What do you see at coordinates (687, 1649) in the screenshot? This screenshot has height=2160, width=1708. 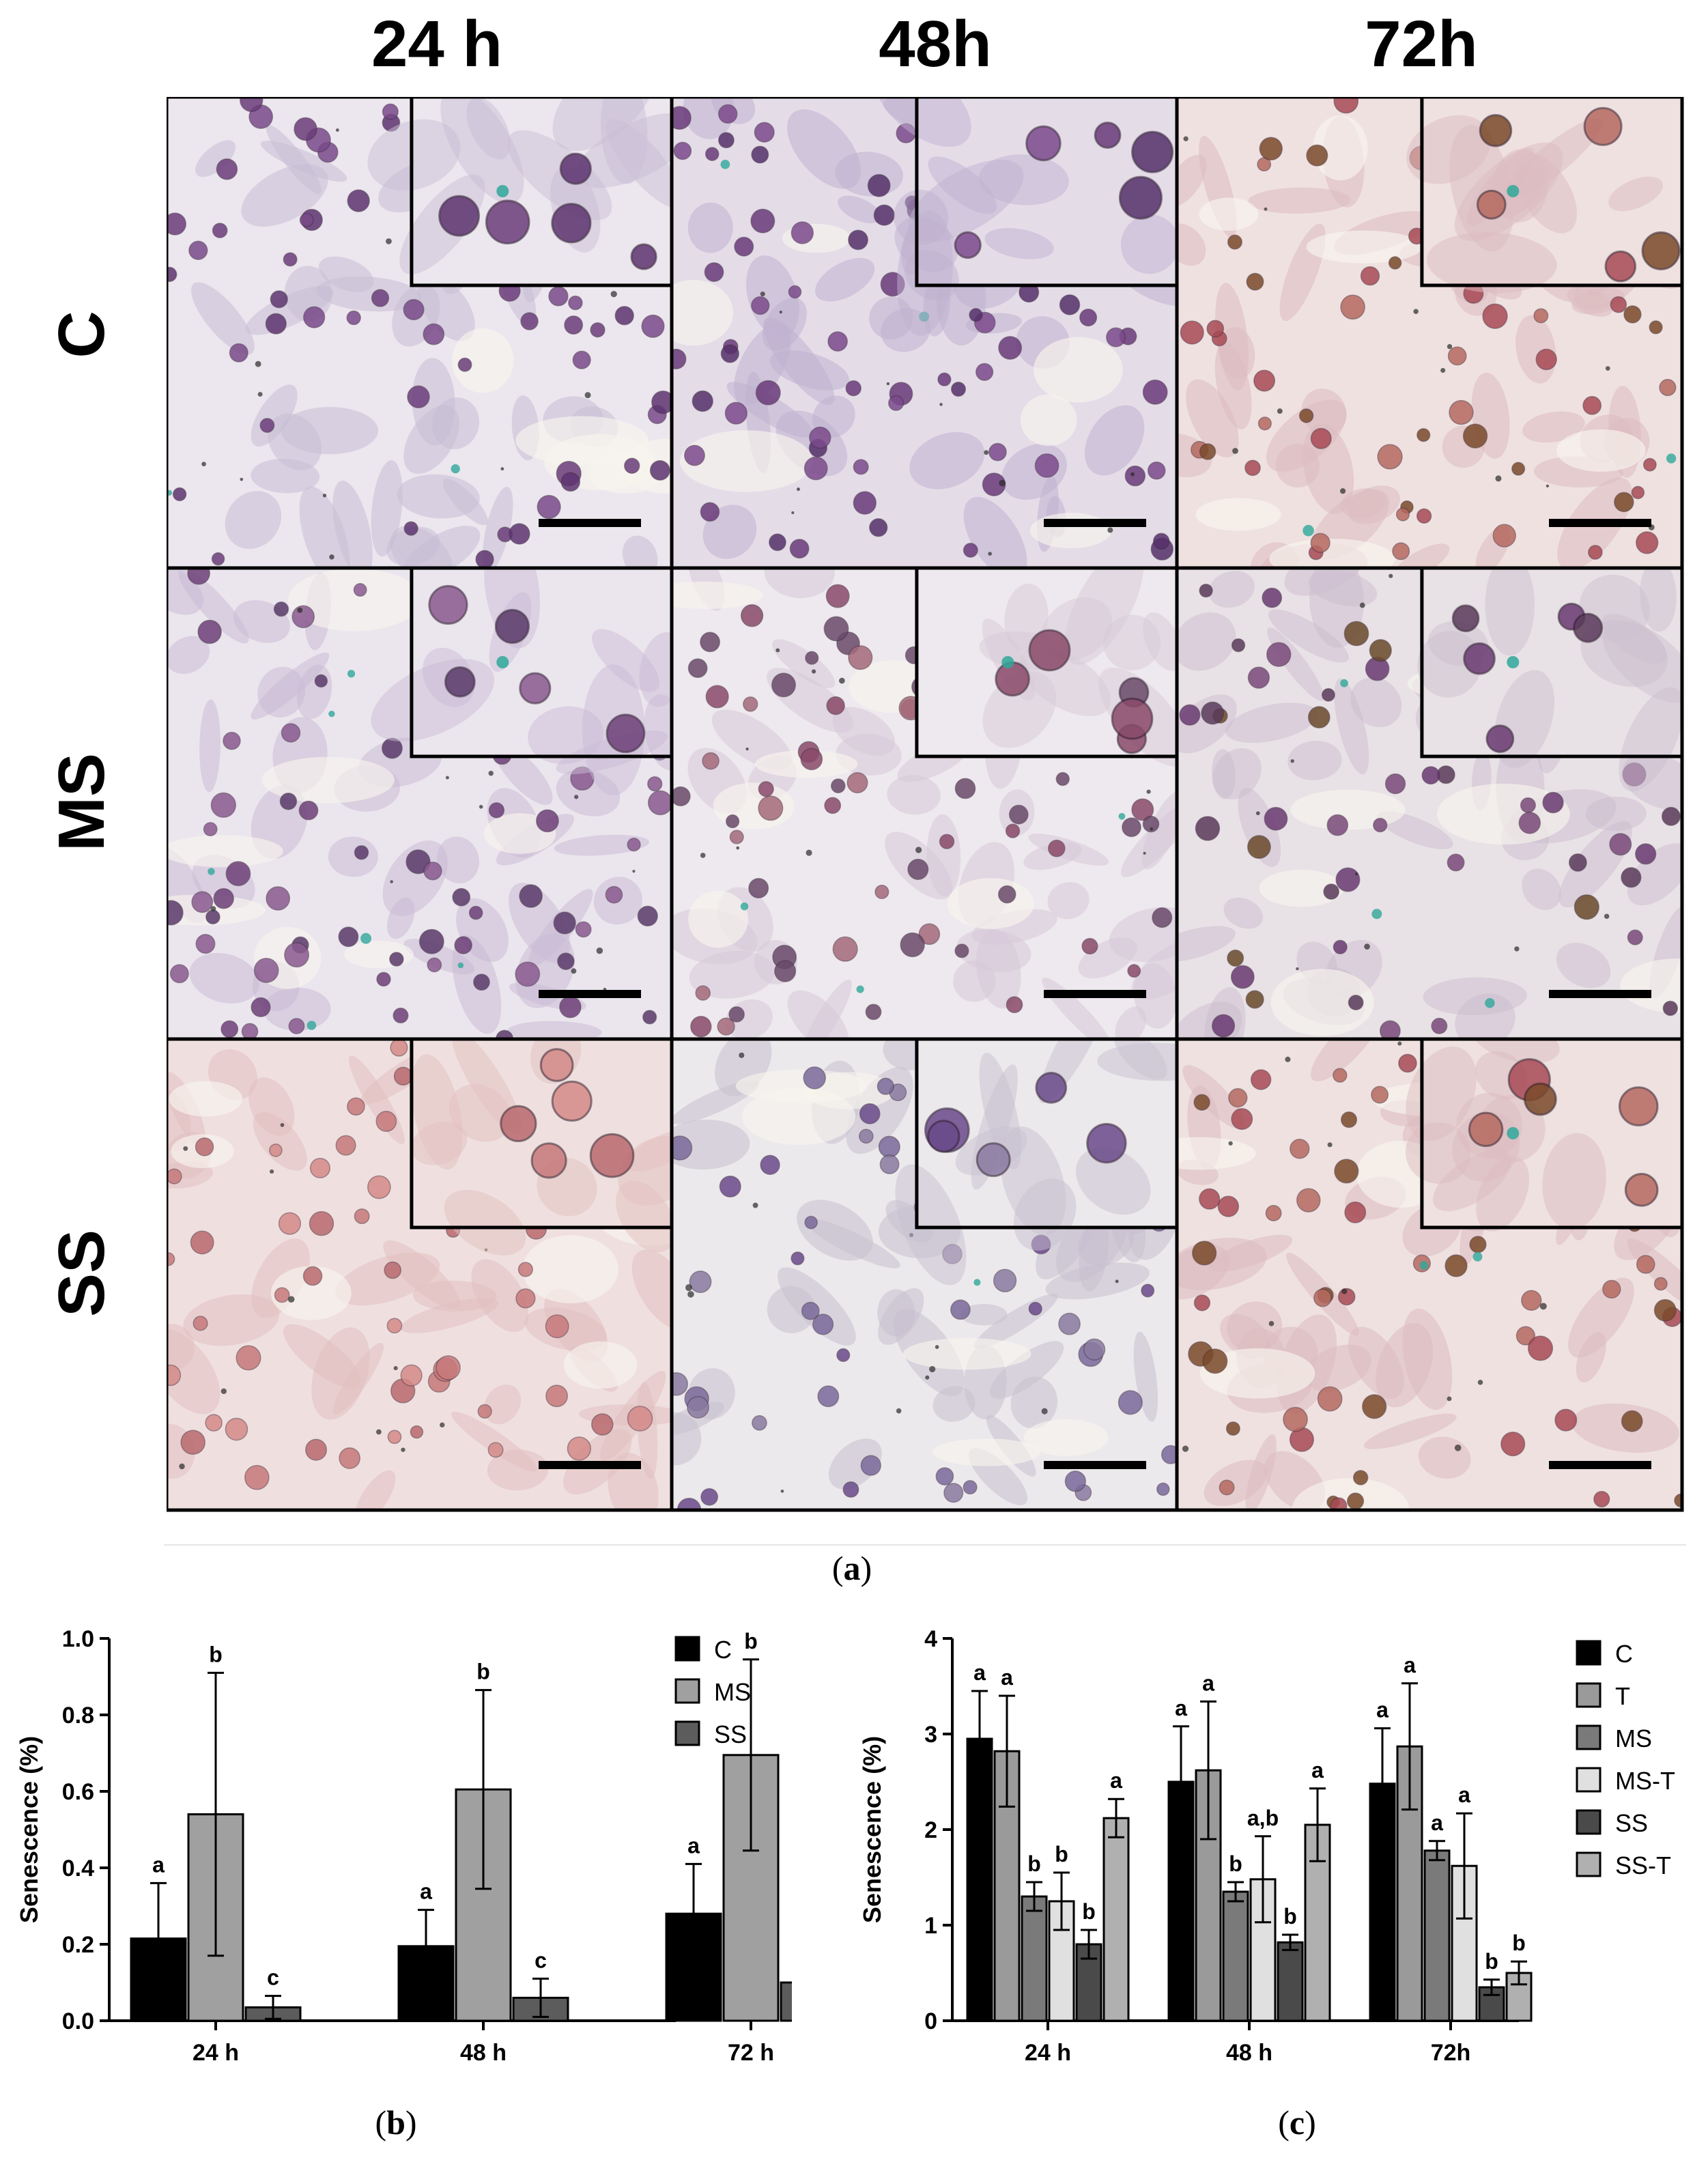 I see `legend-swatch` at bounding box center [687, 1649].